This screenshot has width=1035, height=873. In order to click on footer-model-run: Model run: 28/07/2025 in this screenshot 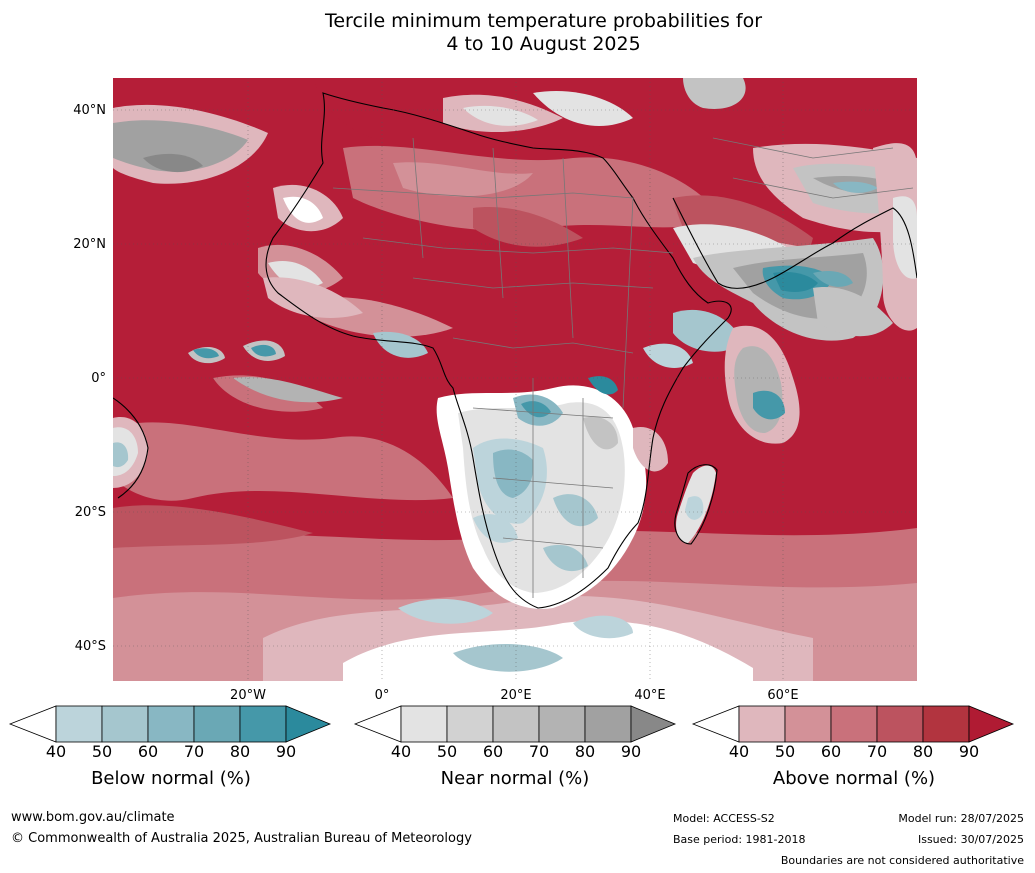, I will do `click(961, 818)`.